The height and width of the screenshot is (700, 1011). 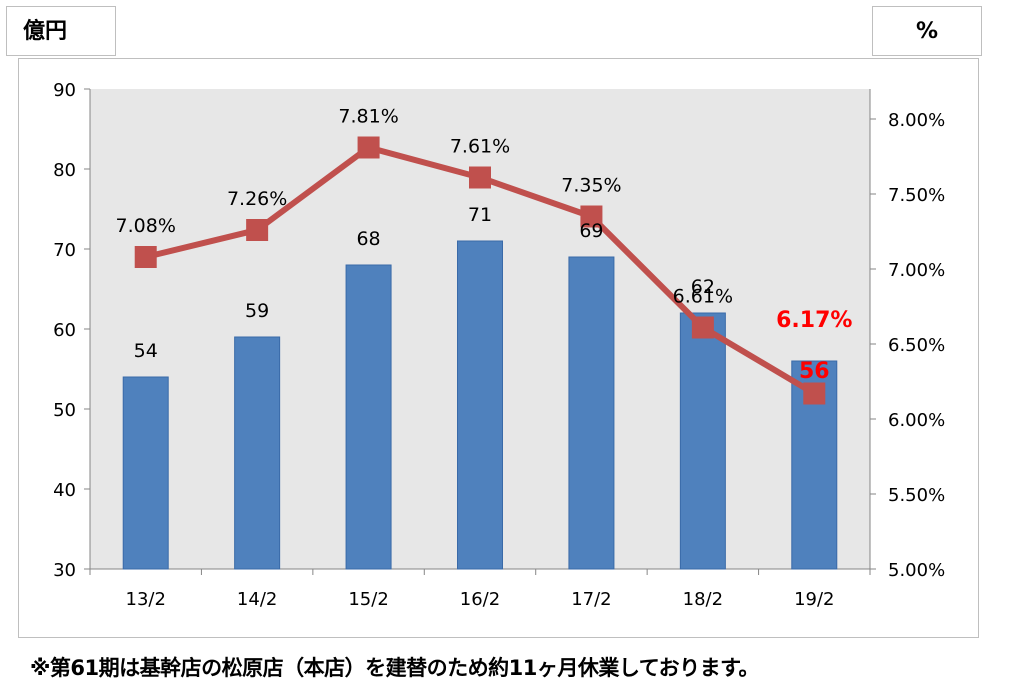 What do you see at coordinates (368, 117) in the screenshot?
I see `line-data-label: 7.81%` at bounding box center [368, 117].